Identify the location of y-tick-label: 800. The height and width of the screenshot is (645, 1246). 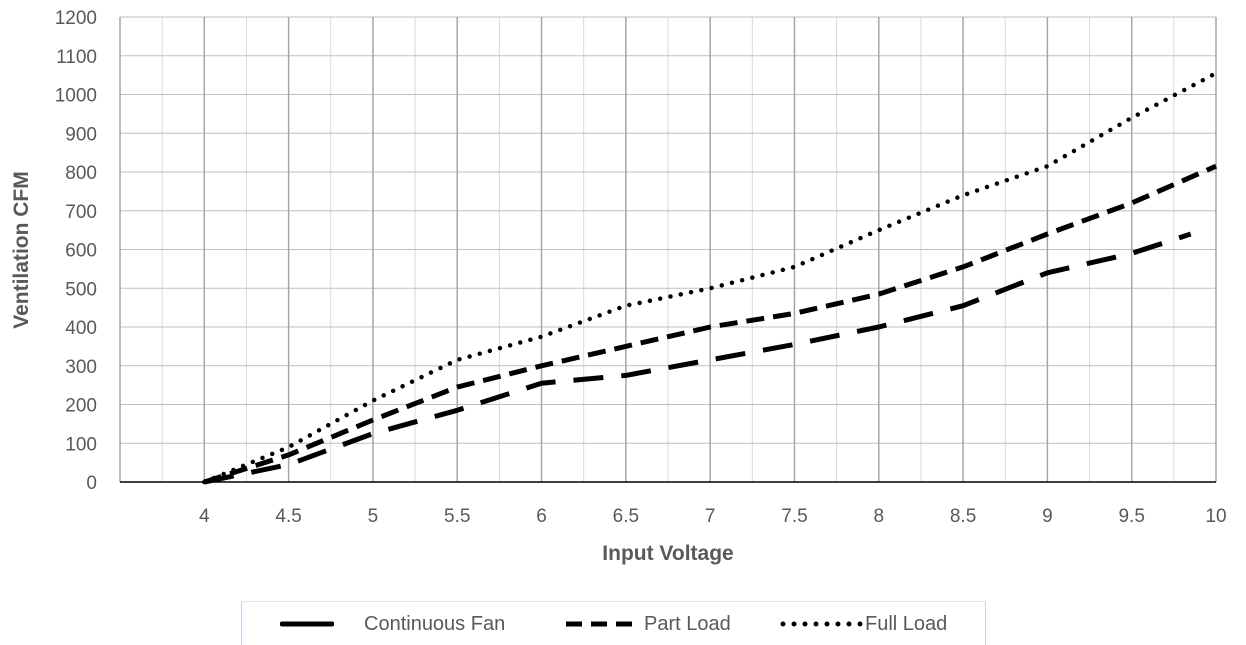
(81, 173).